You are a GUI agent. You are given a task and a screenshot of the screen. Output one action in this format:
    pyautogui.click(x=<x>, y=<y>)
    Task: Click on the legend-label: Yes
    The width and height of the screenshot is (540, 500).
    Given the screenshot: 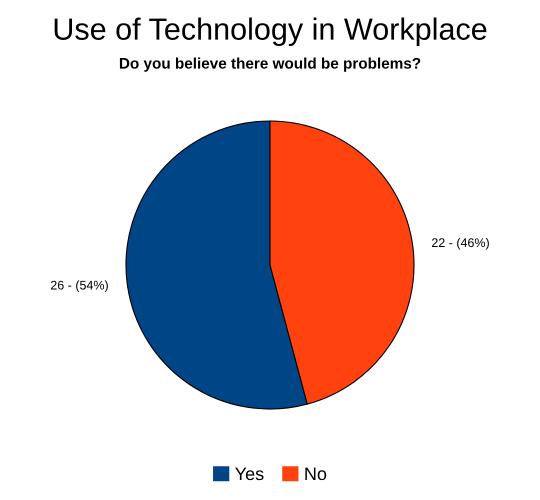 What is the action you would take?
    pyautogui.click(x=249, y=474)
    